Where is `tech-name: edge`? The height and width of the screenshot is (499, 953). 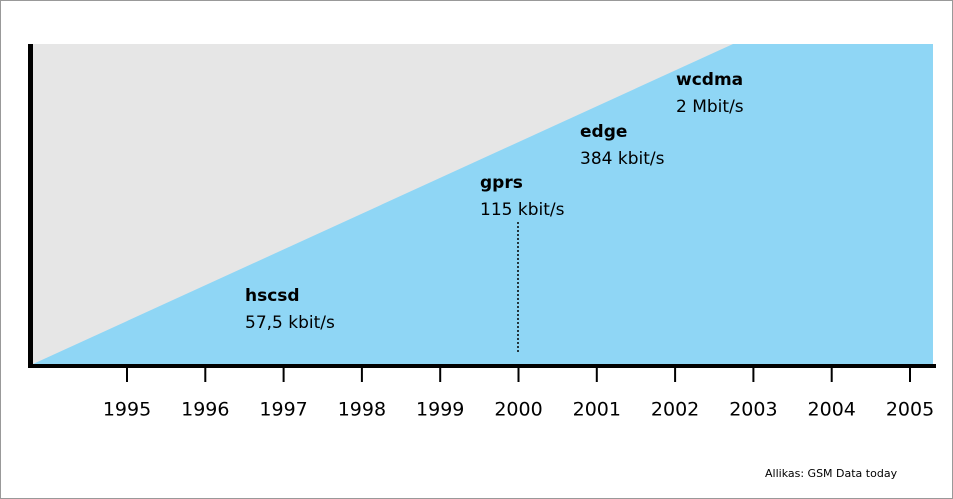 tech-name: edge is located at coordinates (603, 132).